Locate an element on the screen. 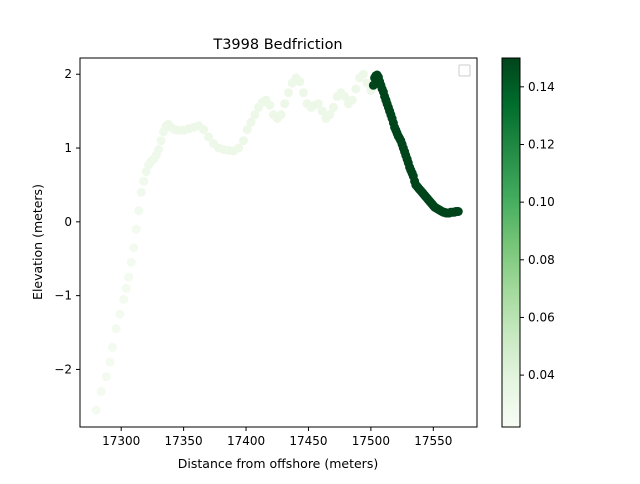 The height and width of the screenshot is (484, 640). colorbar-gradient is located at coordinates (511, 242).